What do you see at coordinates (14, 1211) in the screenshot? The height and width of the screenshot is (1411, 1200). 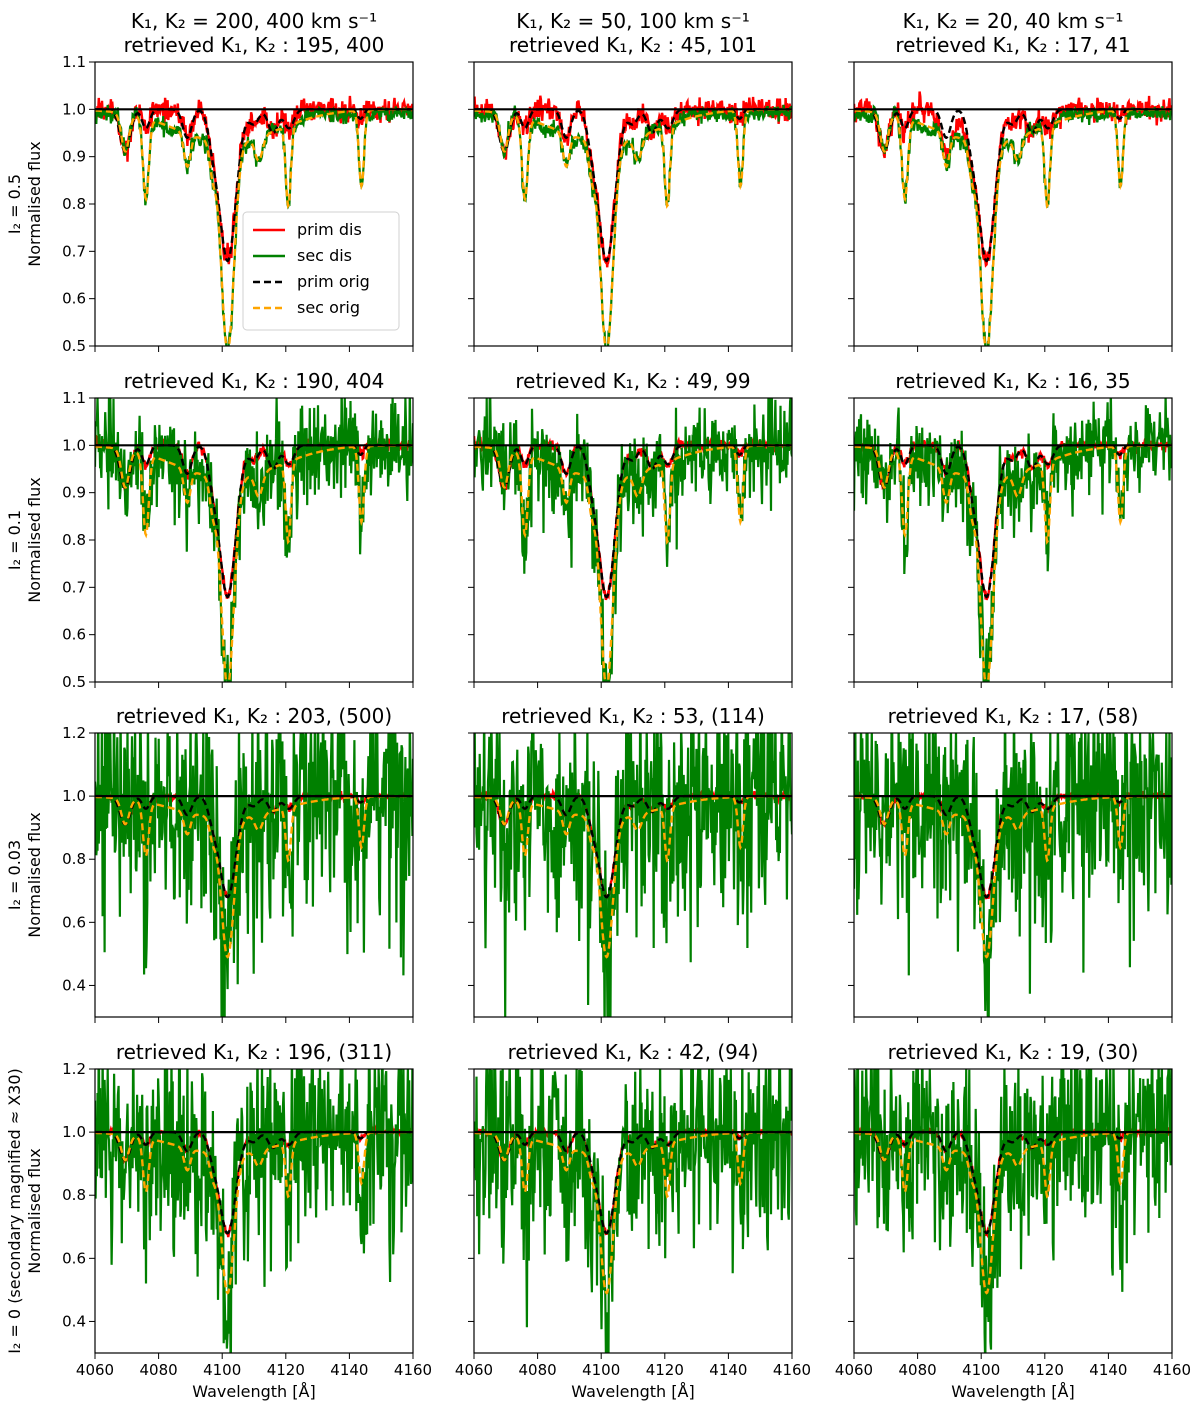 I see `row-ylabel-top: I₂ = 0 (secondary magnified ≈ X30)` at bounding box center [14, 1211].